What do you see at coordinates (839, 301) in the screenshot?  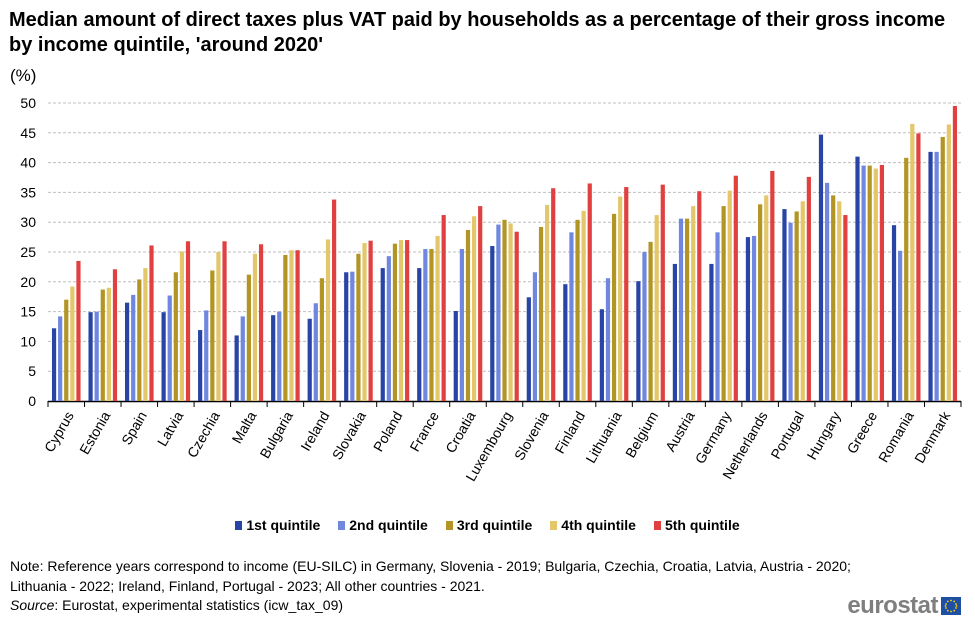 I see `bar-4-hungary` at bounding box center [839, 301].